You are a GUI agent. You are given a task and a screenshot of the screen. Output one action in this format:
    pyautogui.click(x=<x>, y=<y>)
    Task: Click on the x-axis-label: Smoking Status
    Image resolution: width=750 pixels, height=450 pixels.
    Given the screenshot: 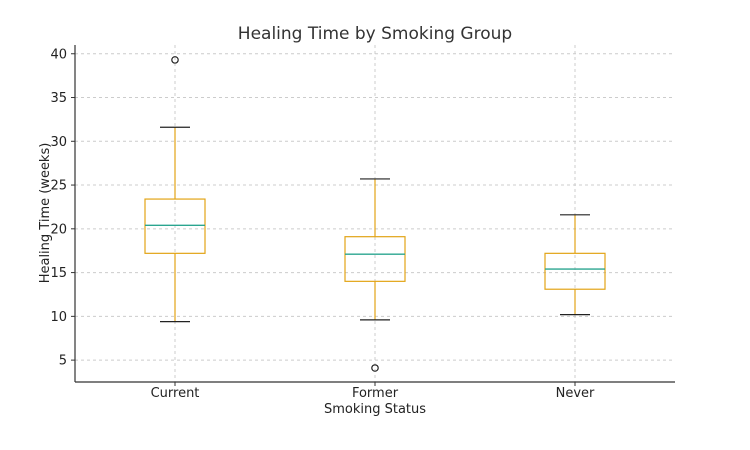 What is the action you would take?
    pyautogui.click(x=375, y=409)
    